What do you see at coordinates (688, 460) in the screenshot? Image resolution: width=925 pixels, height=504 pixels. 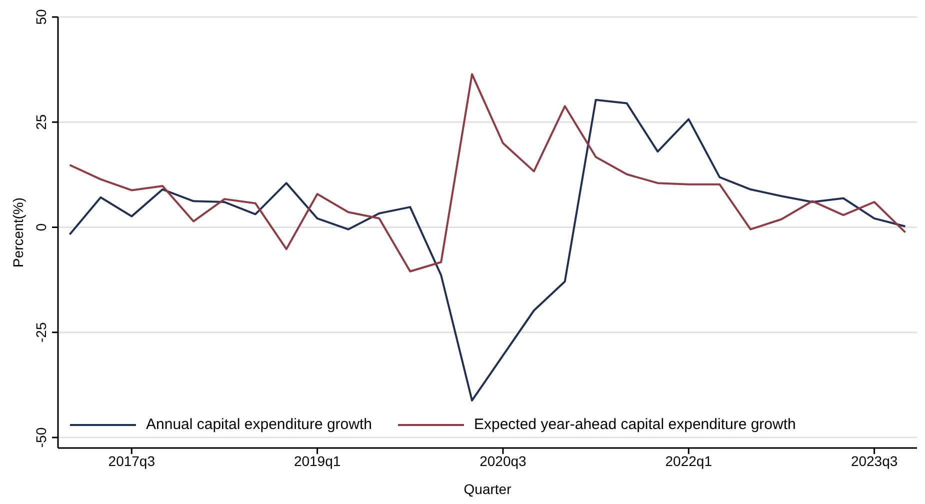 I see `x-tick-label: 2022q1` at bounding box center [688, 460].